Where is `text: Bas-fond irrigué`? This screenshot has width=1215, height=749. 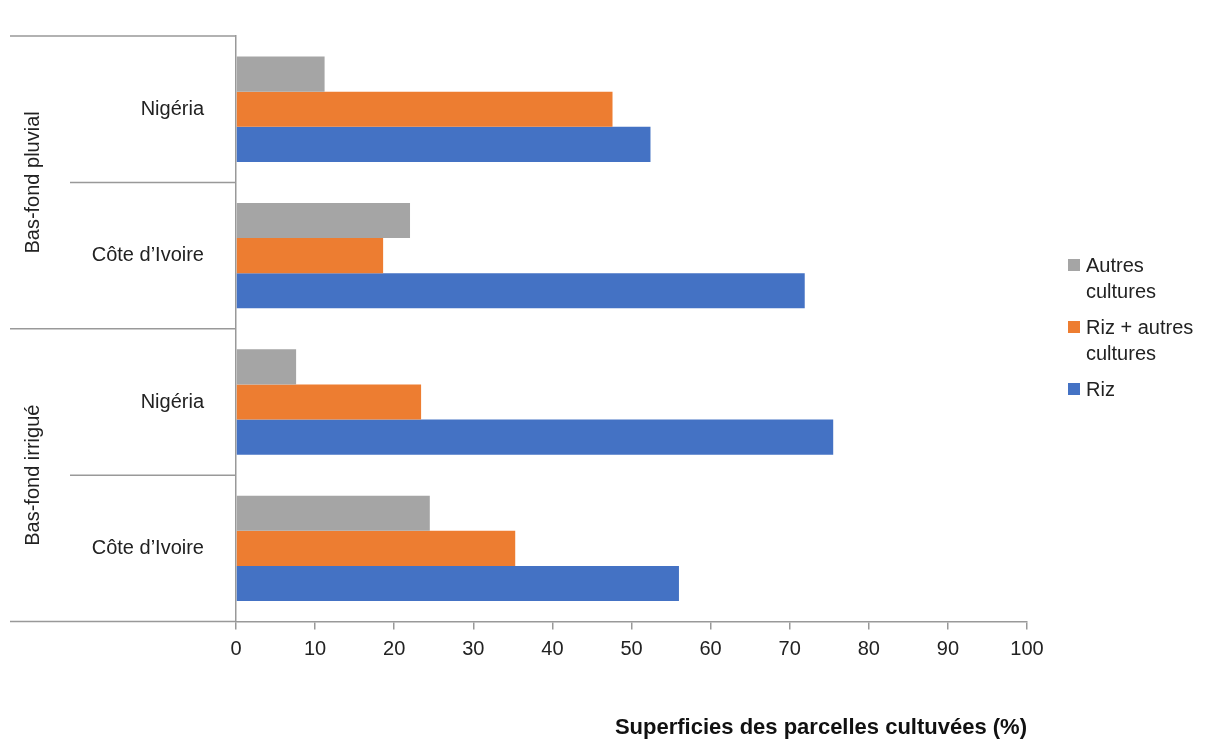
text: Bas-fond irrigué is located at coordinates (31, 475).